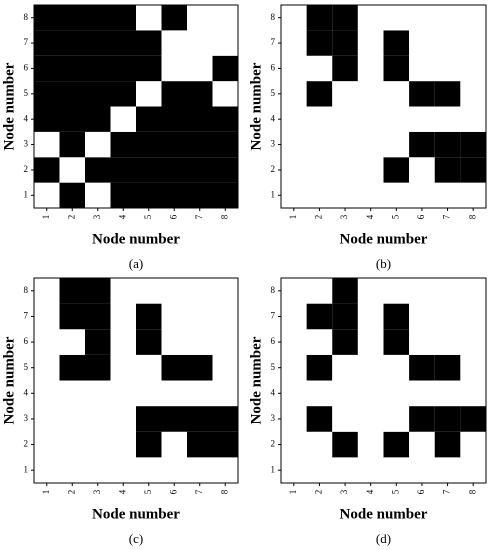  What do you see at coordinates (421, 491) in the screenshot?
I see `x-tick-label: 6` at bounding box center [421, 491].